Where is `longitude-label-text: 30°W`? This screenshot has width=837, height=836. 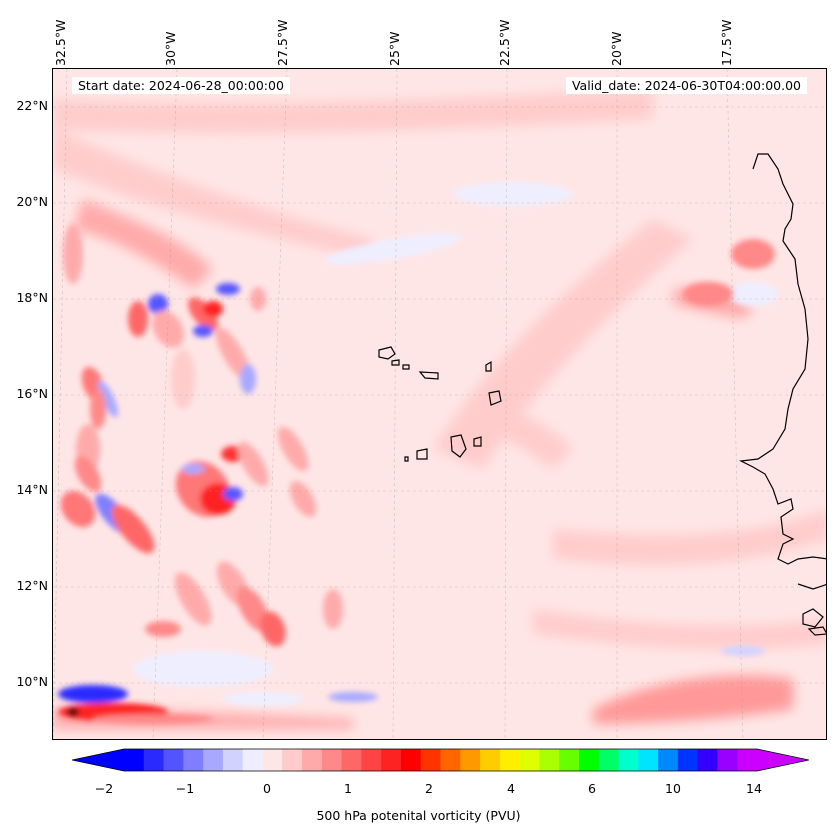
longitude-label-text: 30°W is located at coordinates (170, 48).